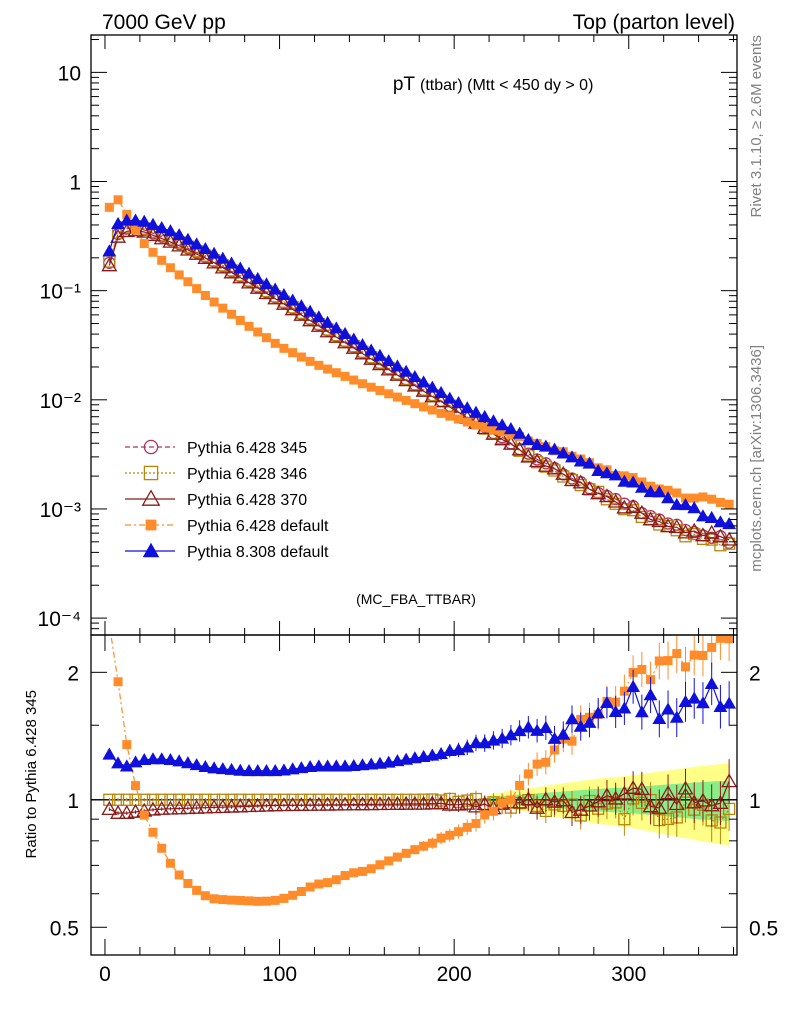 The image size is (786, 1024). I want to click on ratio-y-tick-label-right: 0.5, so click(763, 928).